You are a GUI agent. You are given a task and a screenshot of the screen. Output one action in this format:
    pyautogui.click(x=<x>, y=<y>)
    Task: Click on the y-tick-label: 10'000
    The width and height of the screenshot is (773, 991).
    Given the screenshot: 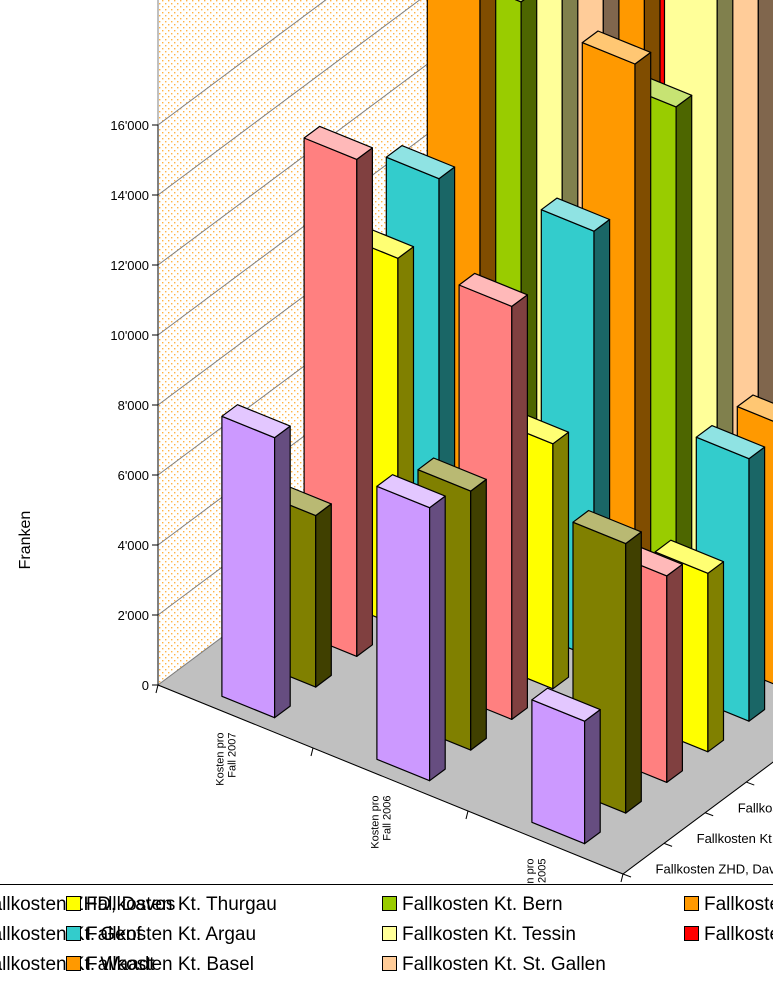 What is the action you would take?
    pyautogui.click(x=129, y=335)
    